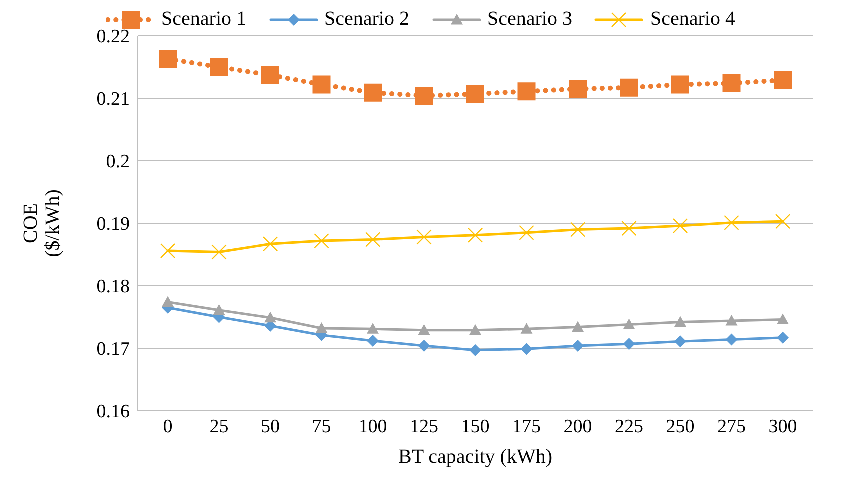 This screenshot has width=851, height=485. What do you see at coordinates (113, 287) in the screenshot?
I see `y-tick-label: 0.18` at bounding box center [113, 287].